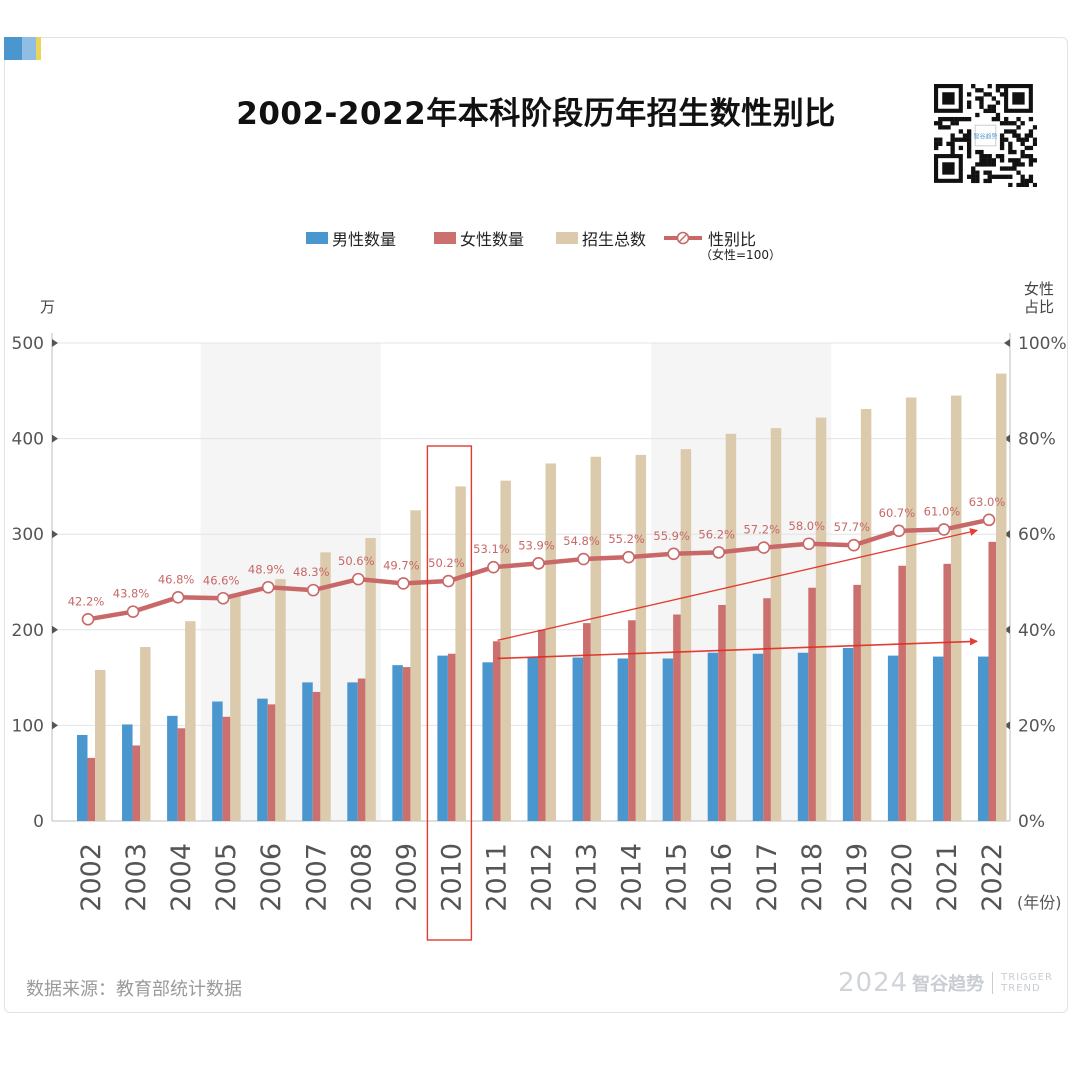  Describe the element at coordinates (280, 700) in the screenshot. I see `bar-total-2006` at that location.